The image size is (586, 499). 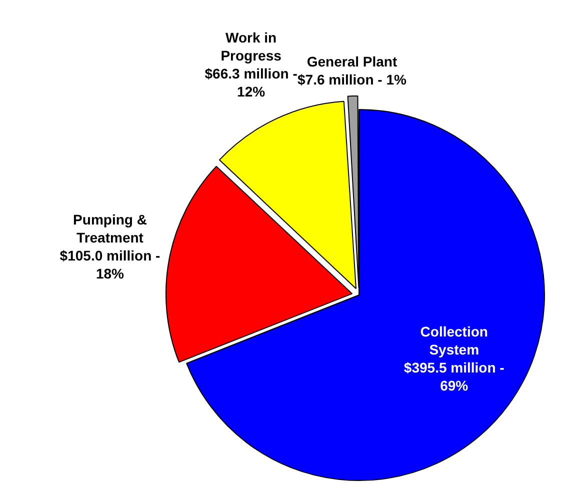 I want to click on slice-label: Work in Progress $66.3 million - 12%, so click(x=251, y=64).